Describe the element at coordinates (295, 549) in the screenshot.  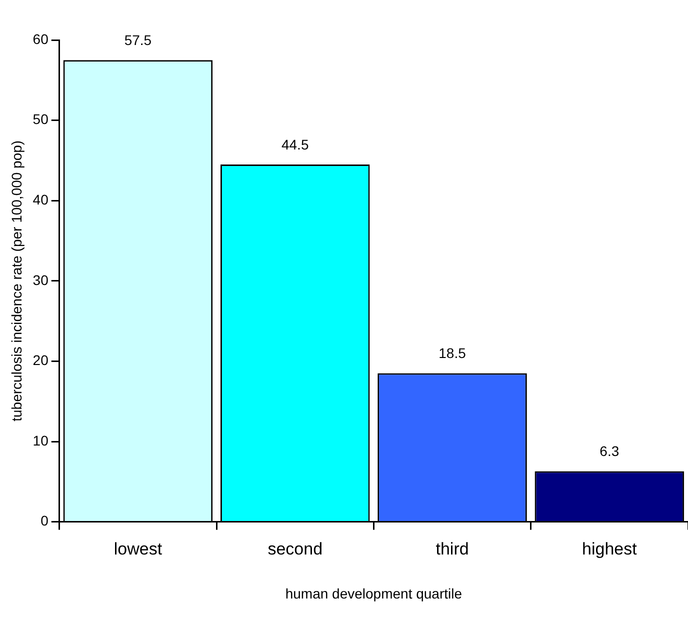
I see `x-tick-label: second` at that location.